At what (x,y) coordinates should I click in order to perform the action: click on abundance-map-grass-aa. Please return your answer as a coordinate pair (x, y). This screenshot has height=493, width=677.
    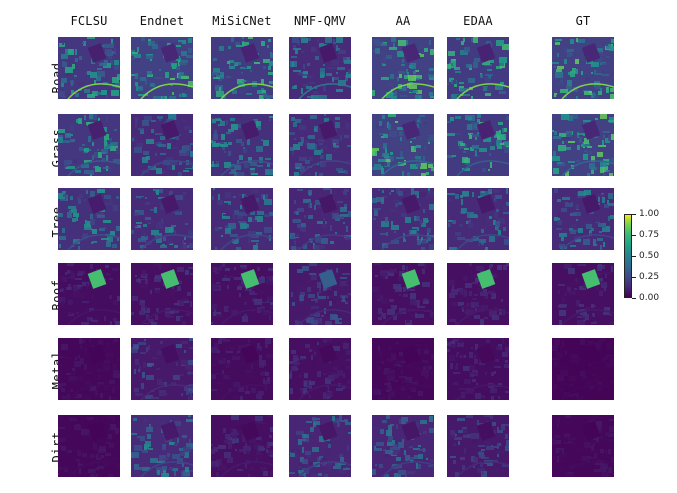
    Looking at the image, I should click on (403, 145).